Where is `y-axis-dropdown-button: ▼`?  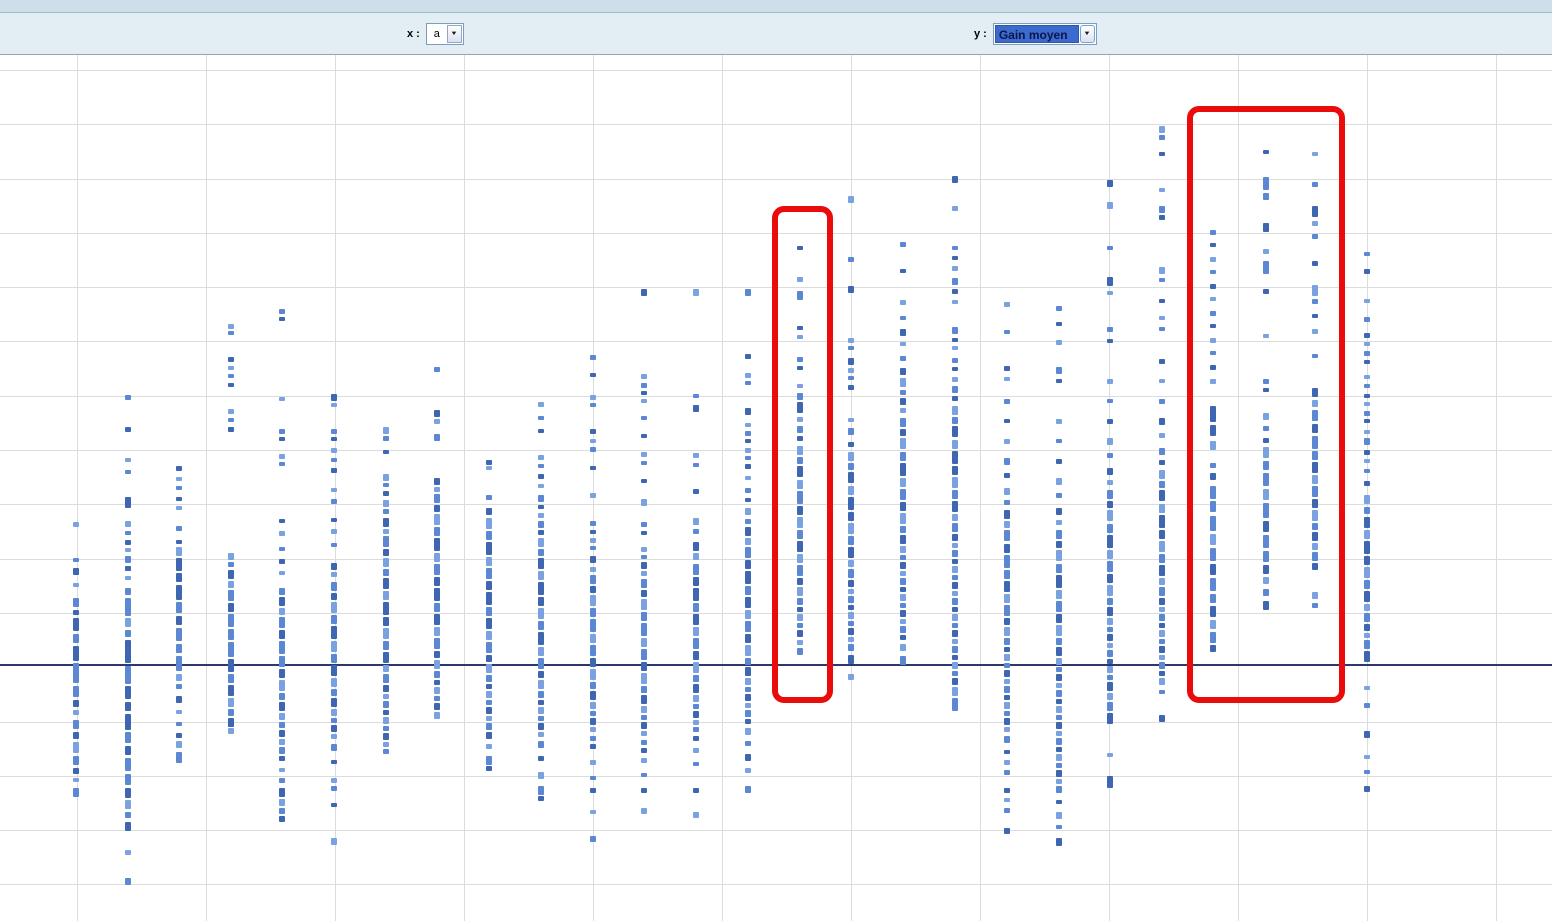
y-axis-dropdown-button: ▼ is located at coordinates (1087, 33).